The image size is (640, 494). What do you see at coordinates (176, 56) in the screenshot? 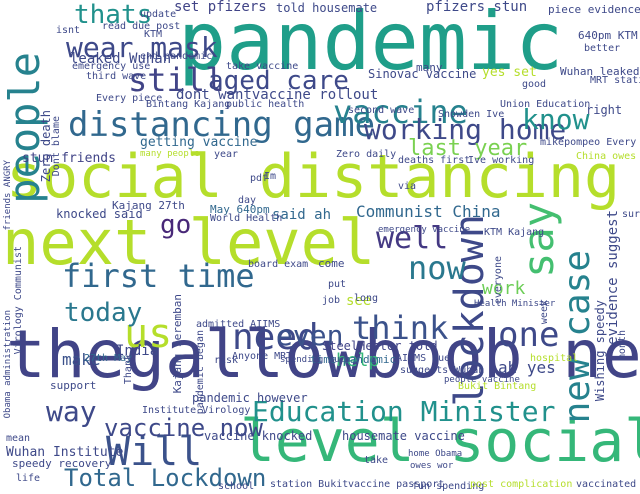
I see `word-end-pandemic: end pandemic` at bounding box center [176, 56].